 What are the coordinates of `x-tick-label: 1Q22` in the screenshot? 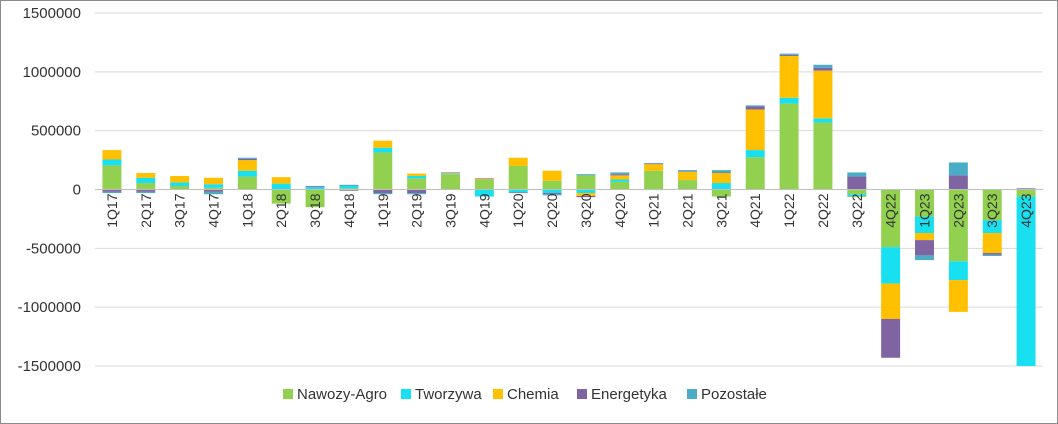 It's located at (789, 210).